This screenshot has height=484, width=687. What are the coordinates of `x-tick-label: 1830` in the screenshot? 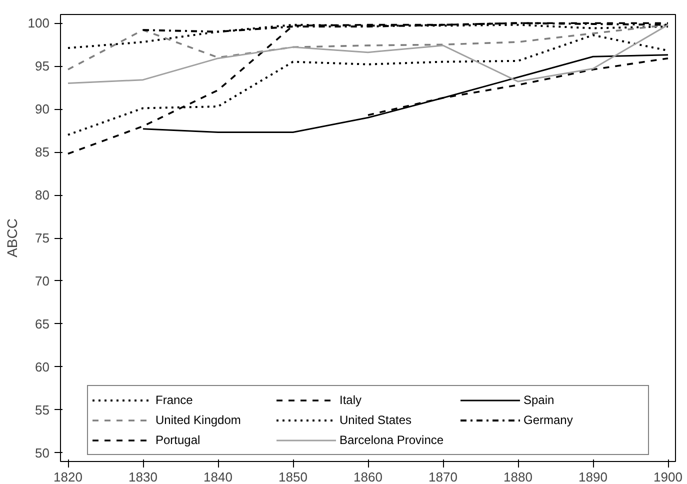 It's located at (143, 477).